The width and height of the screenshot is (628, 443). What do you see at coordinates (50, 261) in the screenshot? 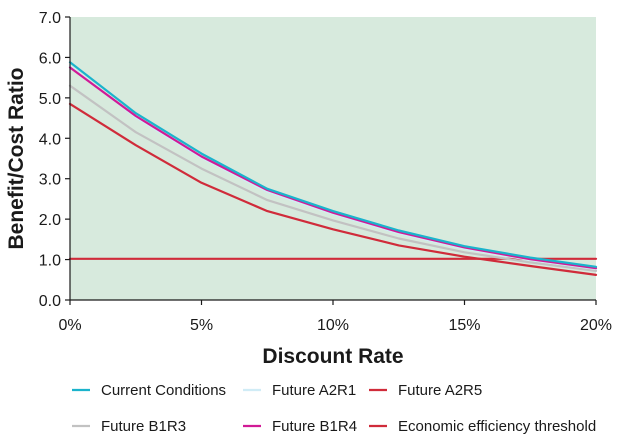
I see `y-tick-label: 1.0` at bounding box center [50, 261].